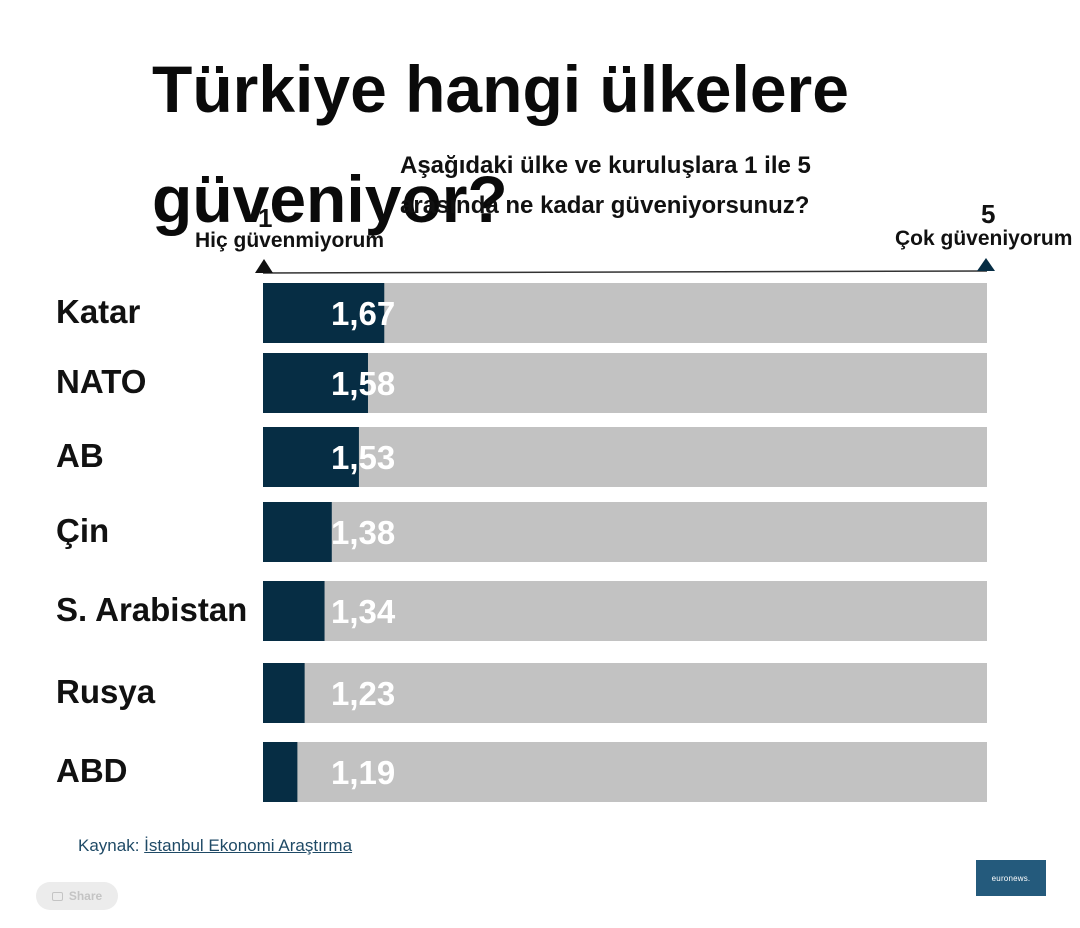 Image resolution: width=1080 pixels, height=928 pixels. Describe the element at coordinates (363, 693) in the screenshot. I see `value-label: 1,23` at that location.